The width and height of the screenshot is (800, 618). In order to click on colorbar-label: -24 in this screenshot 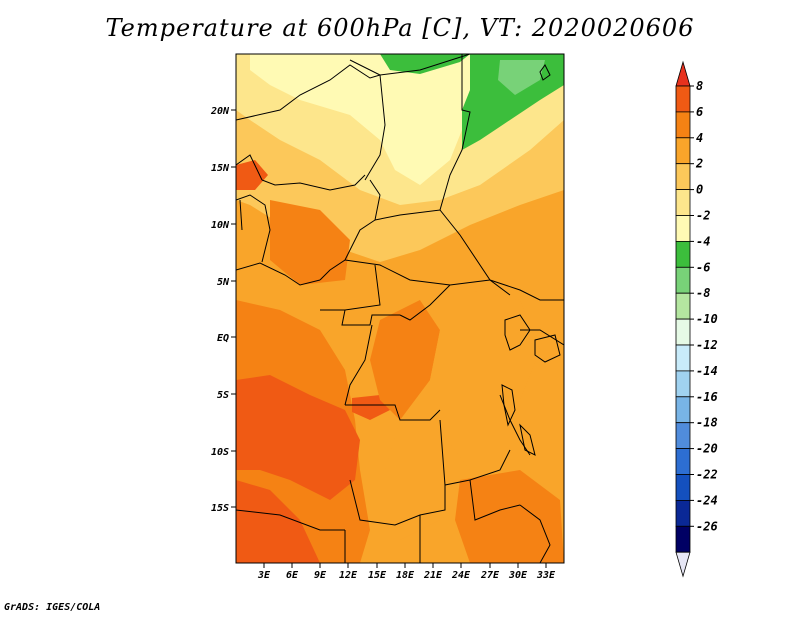, I will do `click(707, 500)`.